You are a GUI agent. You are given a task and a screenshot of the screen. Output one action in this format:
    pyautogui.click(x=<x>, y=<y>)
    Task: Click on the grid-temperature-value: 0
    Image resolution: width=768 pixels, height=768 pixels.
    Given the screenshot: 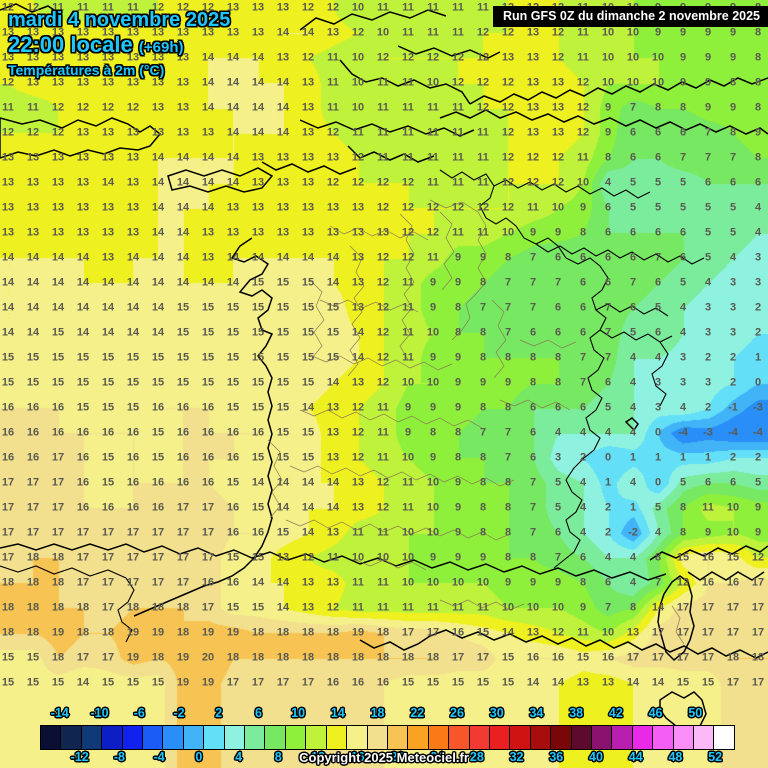 What is the action you would take?
    pyautogui.click(x=608, y=457)
    